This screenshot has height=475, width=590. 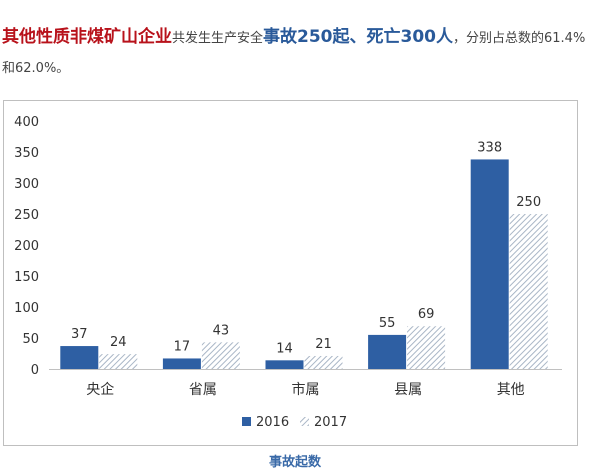 What do you see at coordinates (489, 147) in the screenshot?
I see `data-label-2016: 338` at bounding box center [489, 147].